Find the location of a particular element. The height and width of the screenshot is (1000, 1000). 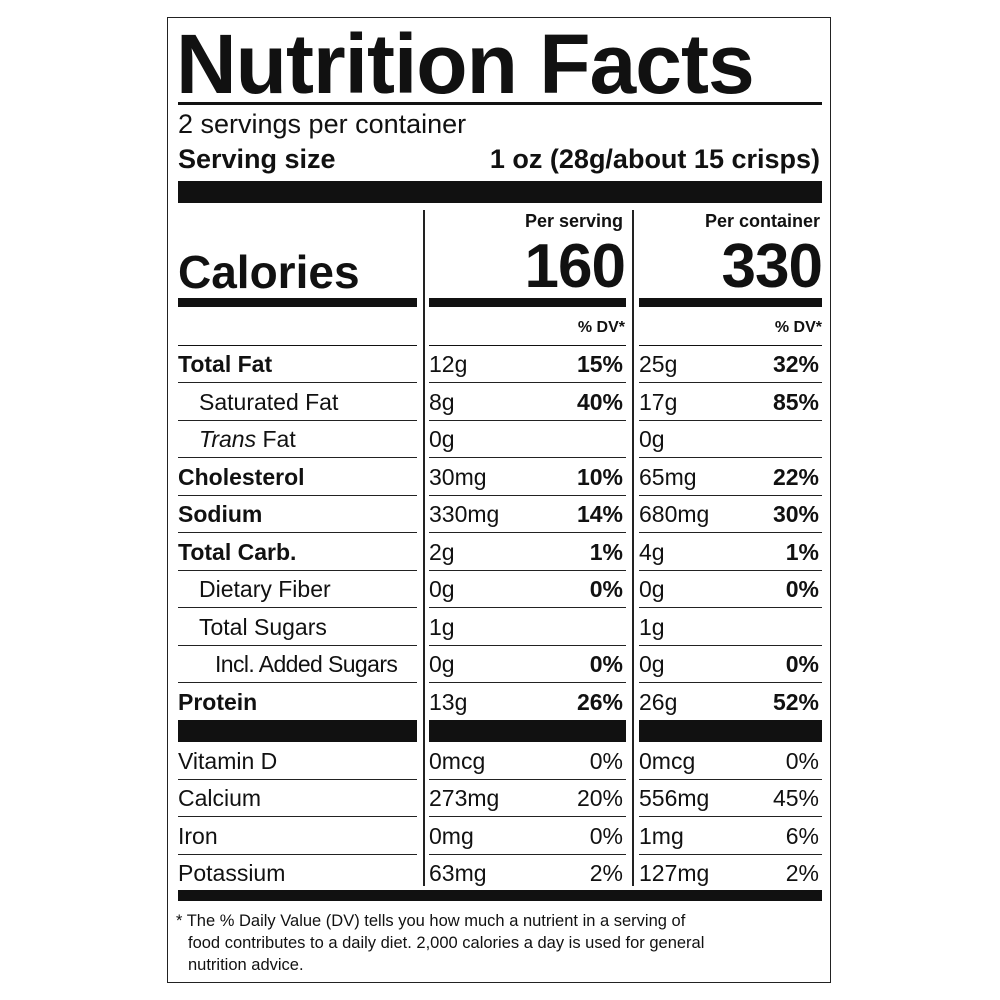

nutrient-row-saturated-fat: Saturated Fat 8g 40% 17g 85% is located at coordinates (500, 402).